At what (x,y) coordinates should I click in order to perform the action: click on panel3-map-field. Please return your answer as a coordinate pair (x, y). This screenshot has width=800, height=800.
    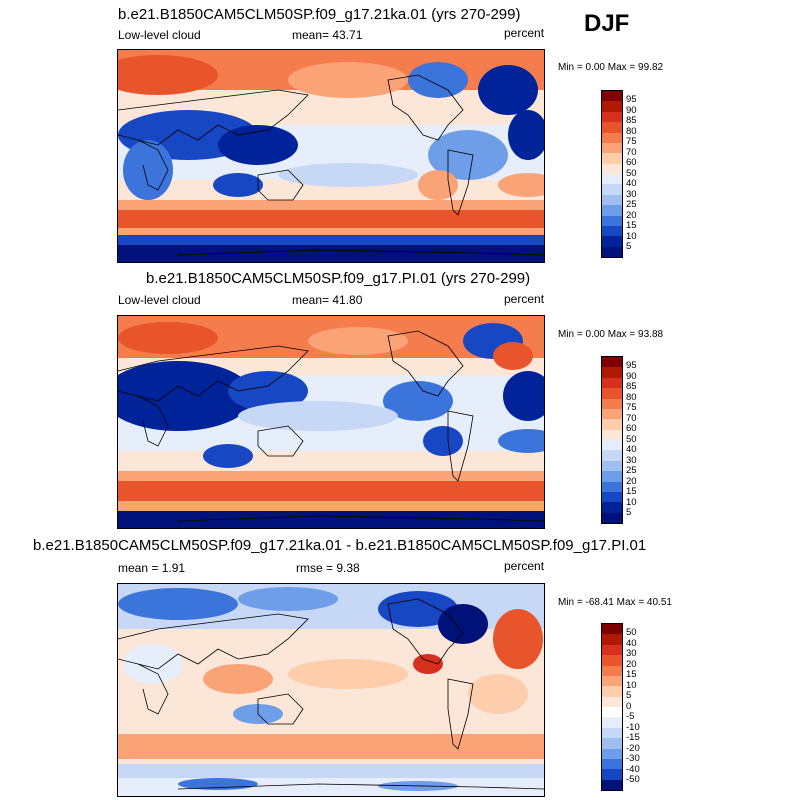
    Looking at the image, I should click on (331, 690).